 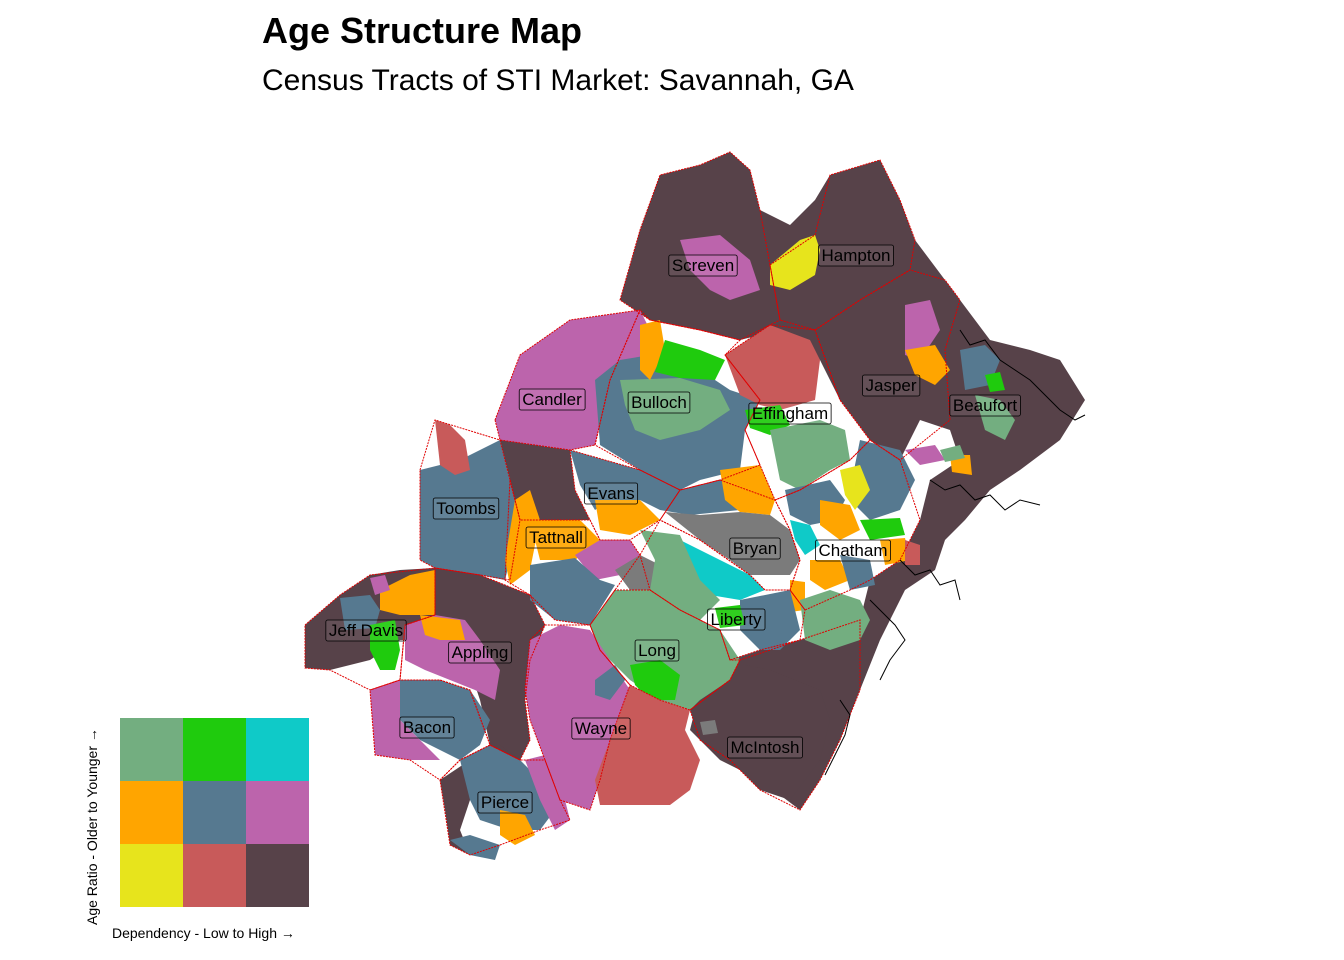 I want to click on county-label-pierce: Pierce, so click(x=505, y=802).